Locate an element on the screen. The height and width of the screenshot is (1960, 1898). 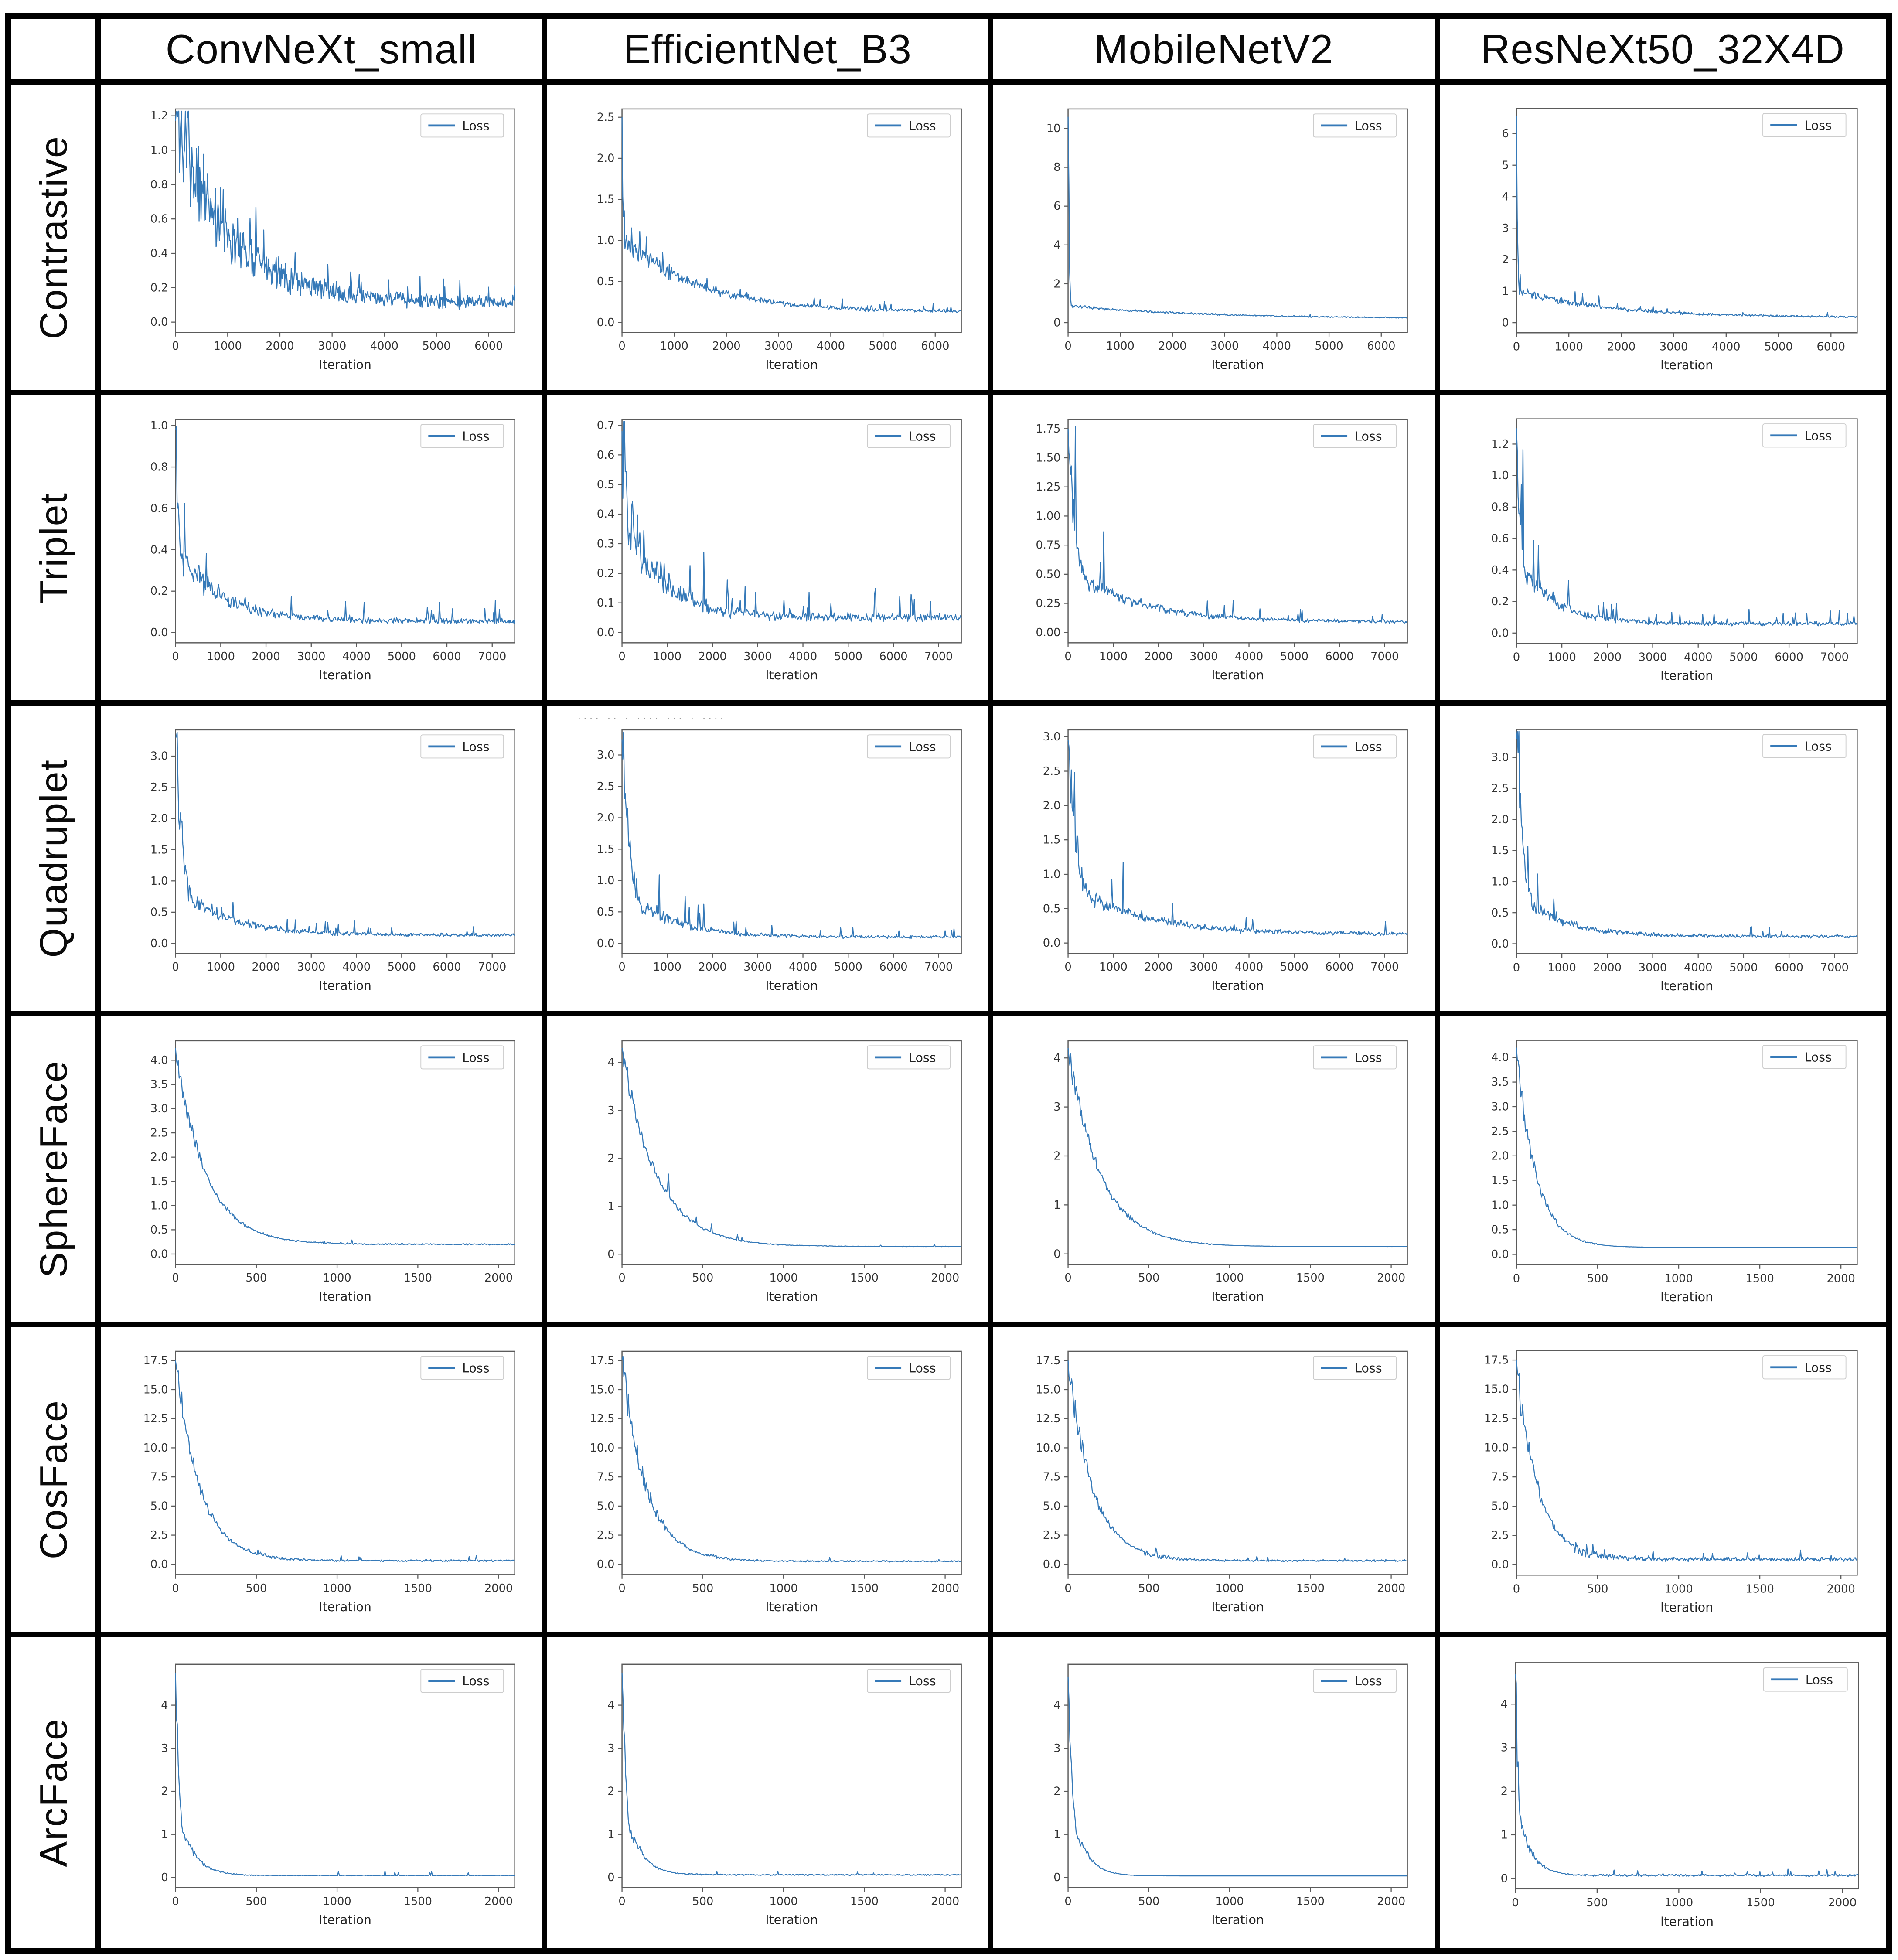
svg-text: 0.1 is located at coordinates (605, 603).